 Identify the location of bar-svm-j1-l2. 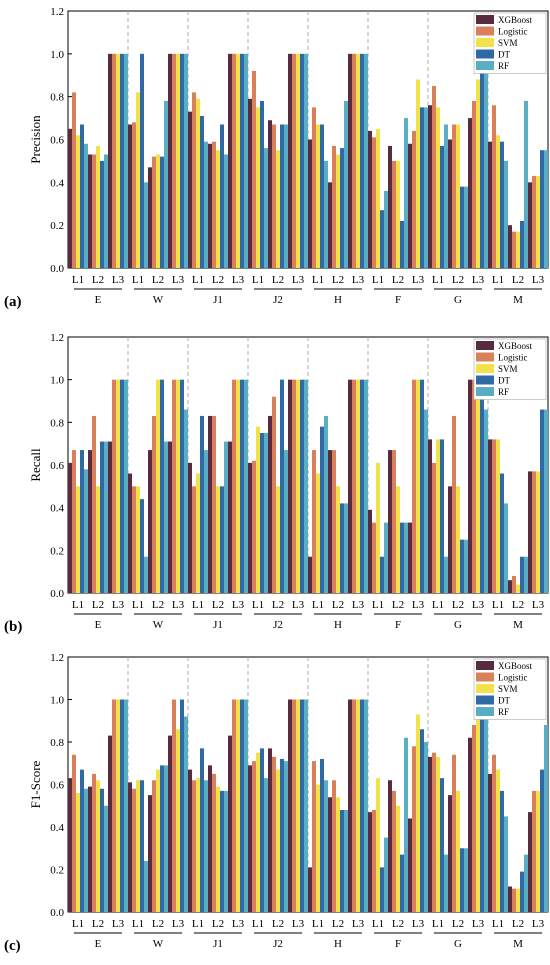
(218, 209).